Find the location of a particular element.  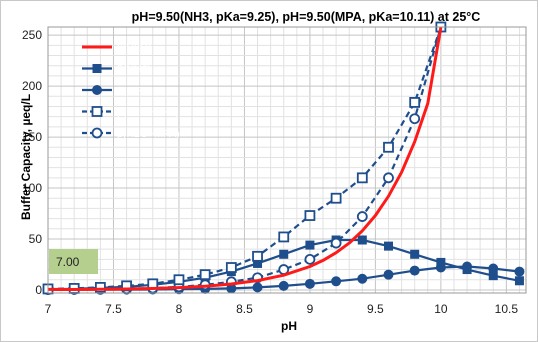

x-tick-label: 9.5 is located at coordinates (375, 309).